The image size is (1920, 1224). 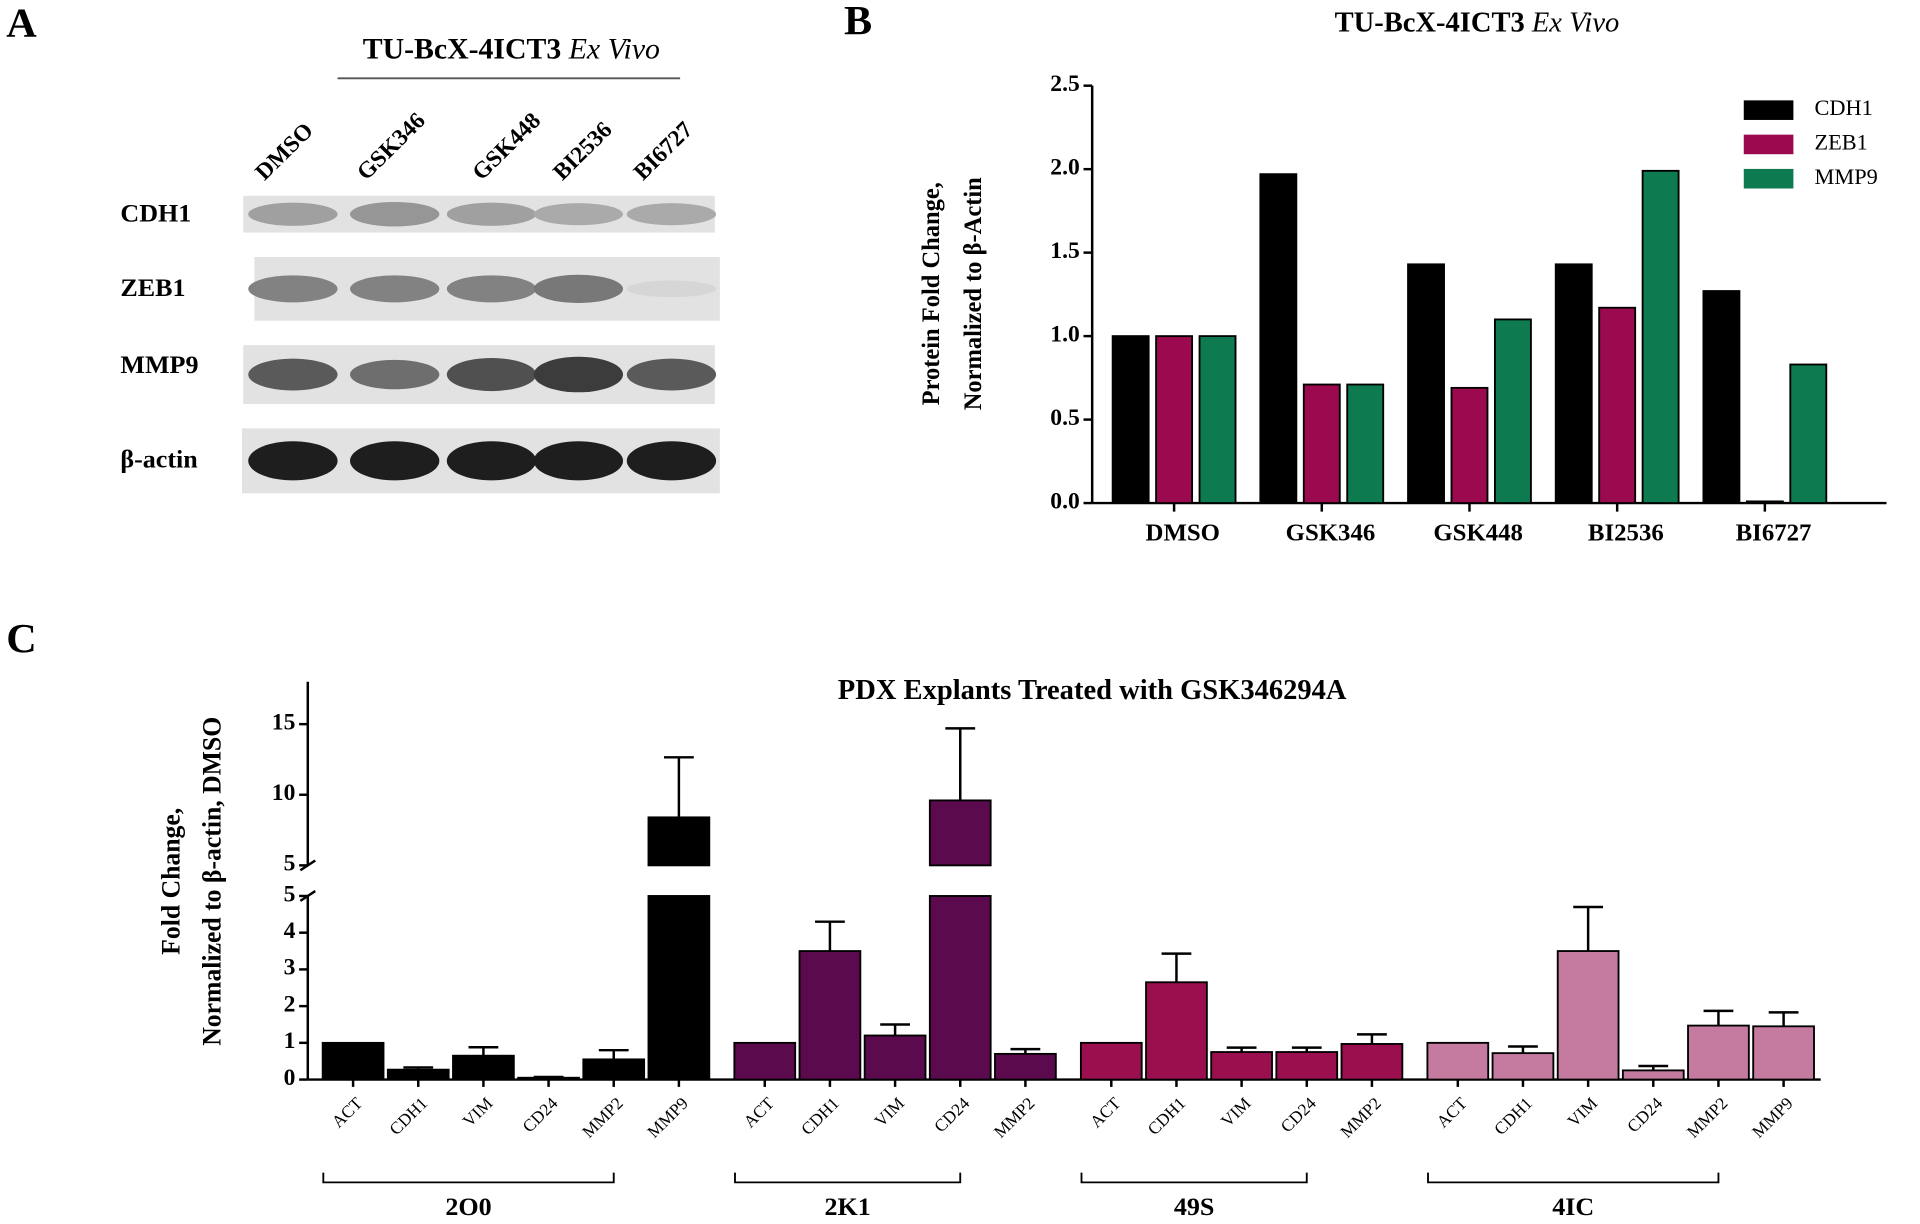 What do you see at coordinates (1430, 22) in the screenshot?
I see `chart-title-main: TU-BcX-4ICT3` at bounding box center [1430, 22].